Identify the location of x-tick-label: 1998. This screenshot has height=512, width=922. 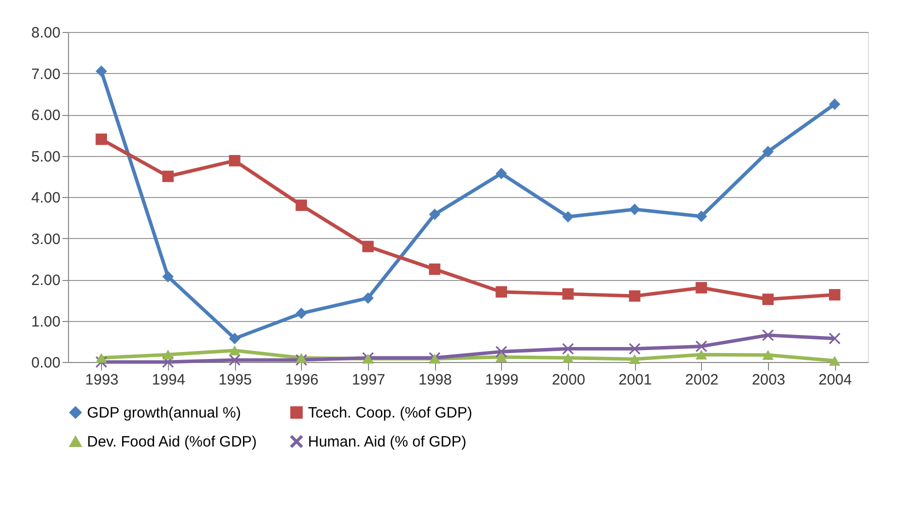
(435, 380).